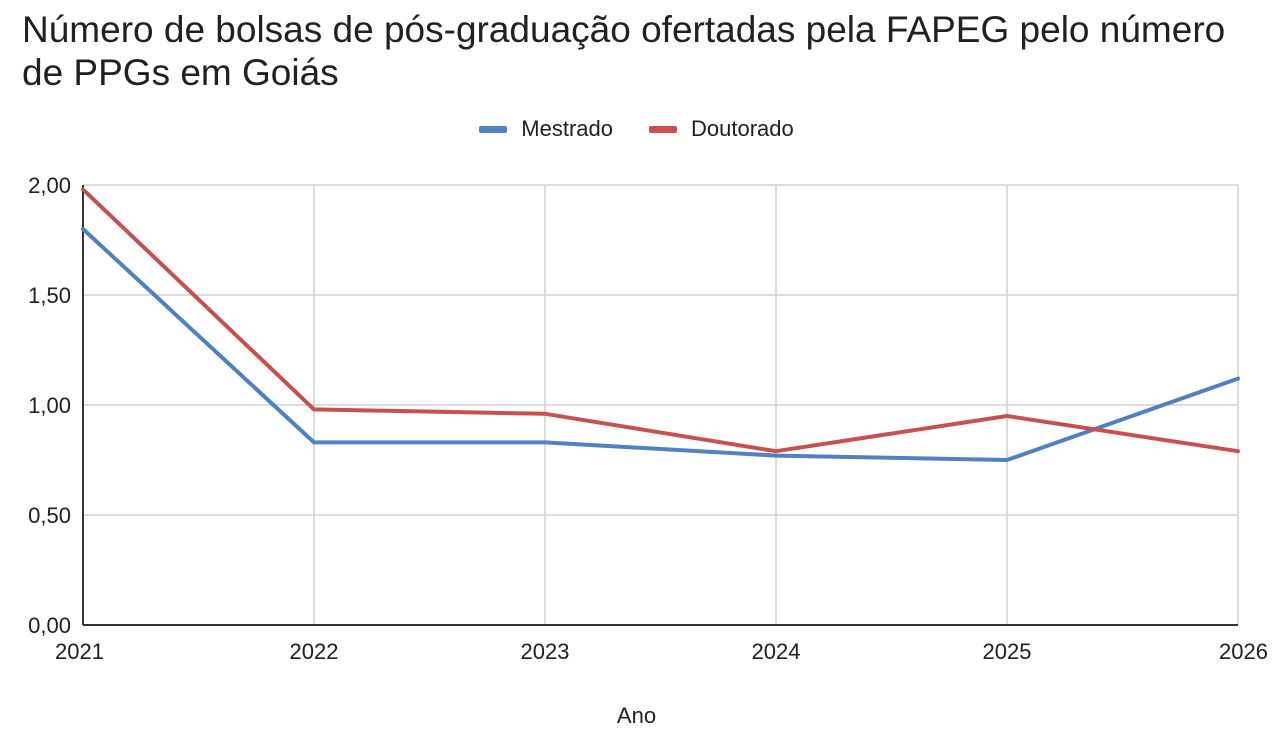 The width and height of the screenshot is (1273, 735). I want to click on legend-item-doutorado: Doutorado, so click(721, 129).